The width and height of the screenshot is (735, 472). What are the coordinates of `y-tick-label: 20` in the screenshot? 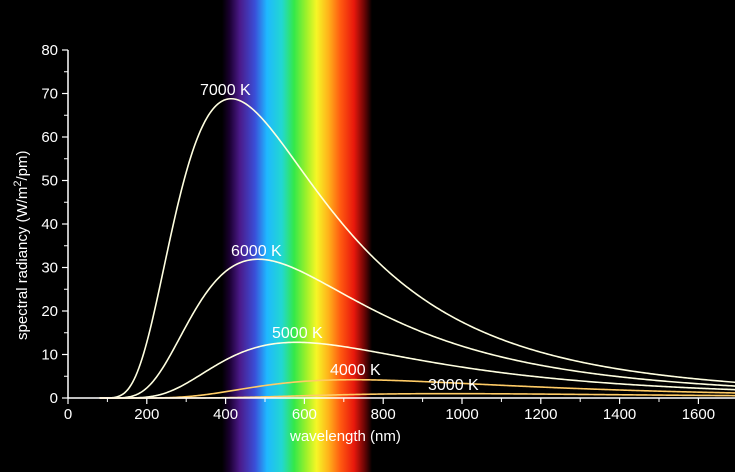 It's located at (49, 311).